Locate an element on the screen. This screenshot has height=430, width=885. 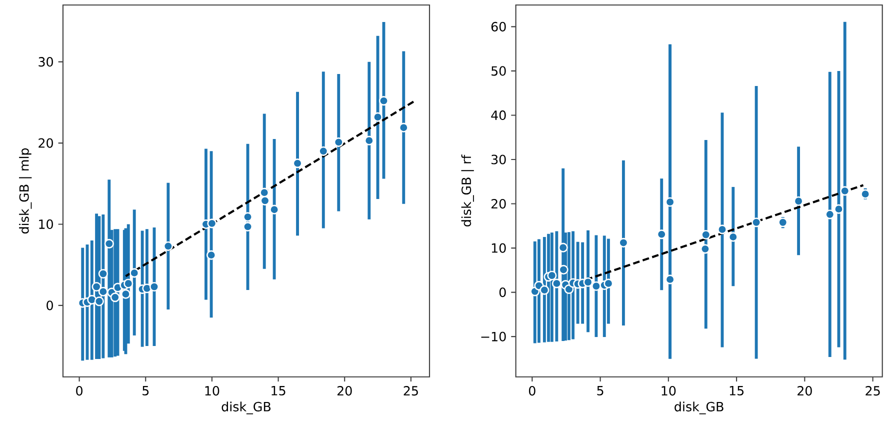
y-tick-label: 60 is located at coordinates (498, 27).